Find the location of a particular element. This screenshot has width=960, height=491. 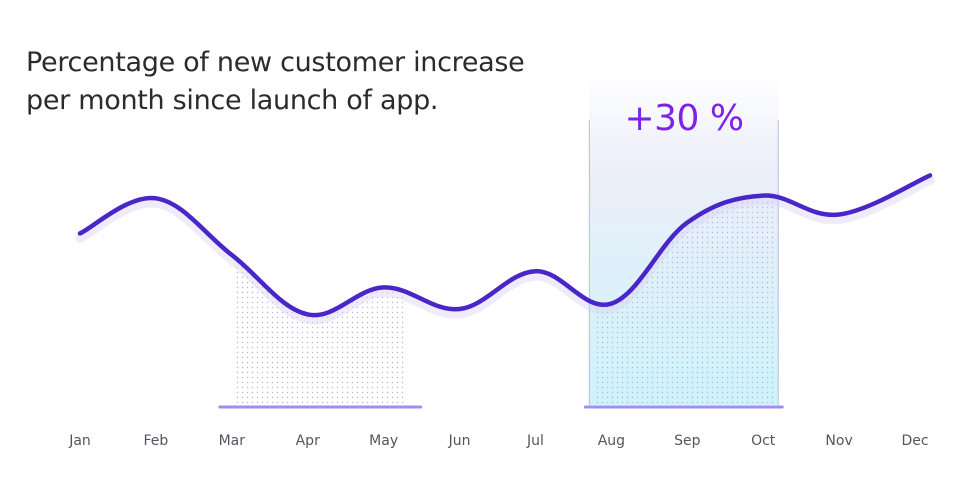

chart-title-line-2: per month since launch of app. is located at coordinates (232, 100).